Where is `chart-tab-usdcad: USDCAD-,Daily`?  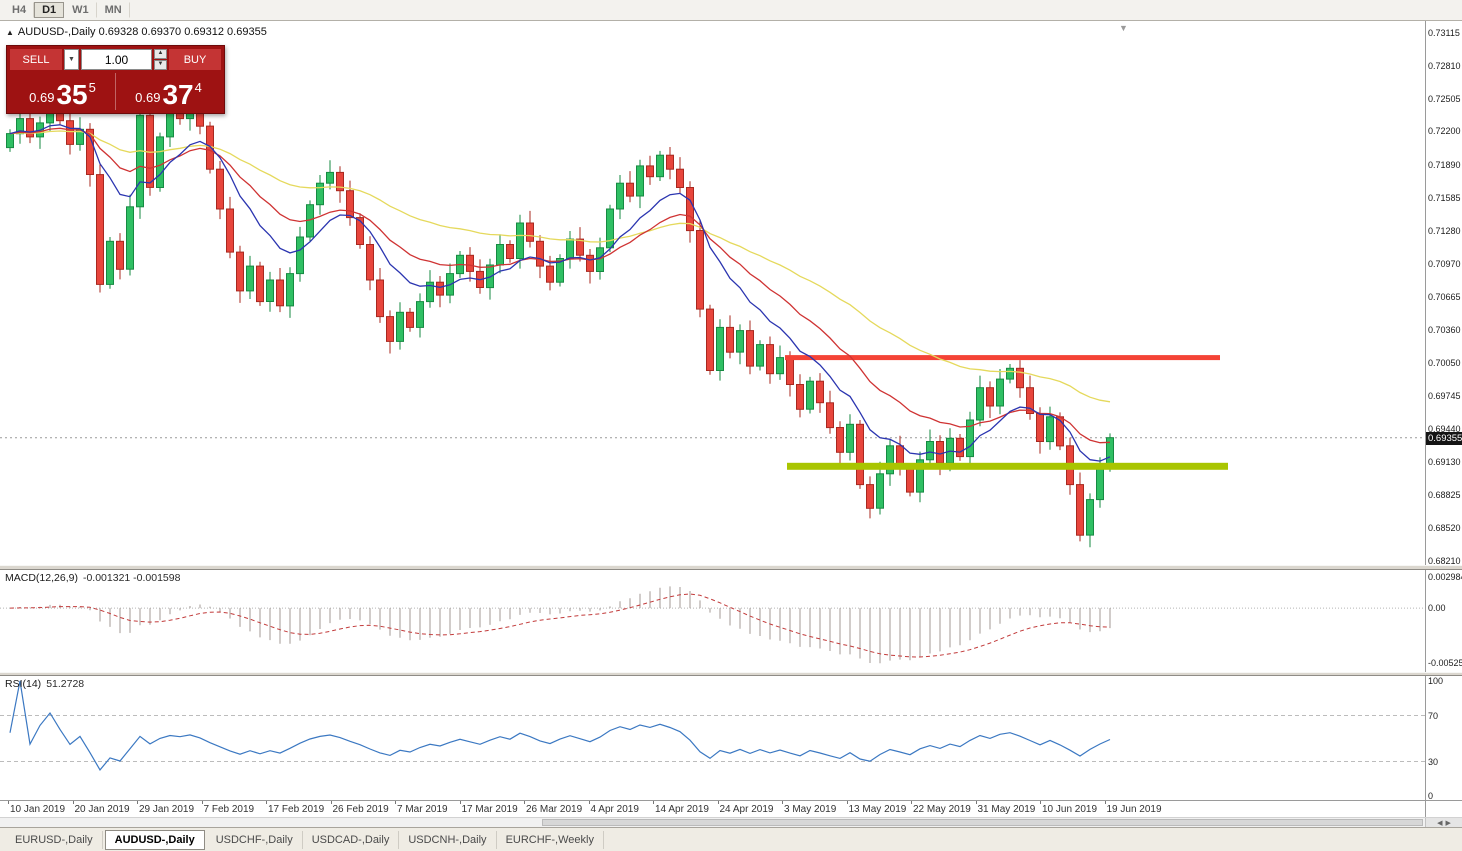
chart-tab-usdcad: USDCAD-,Daily is located at coordinates (351, 839).